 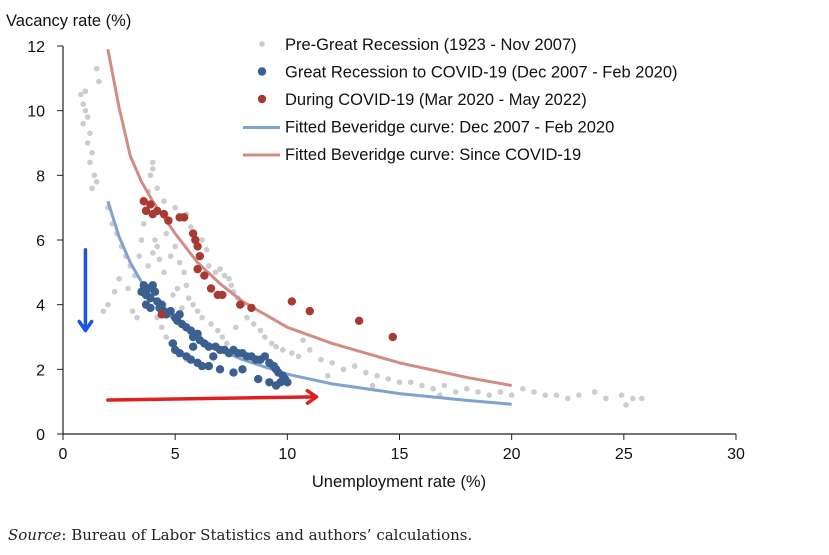 What do you see at coordinates (736, 454) in the screenshot?
I see `x-tick-label: 30` at bounding box center [736, 454].